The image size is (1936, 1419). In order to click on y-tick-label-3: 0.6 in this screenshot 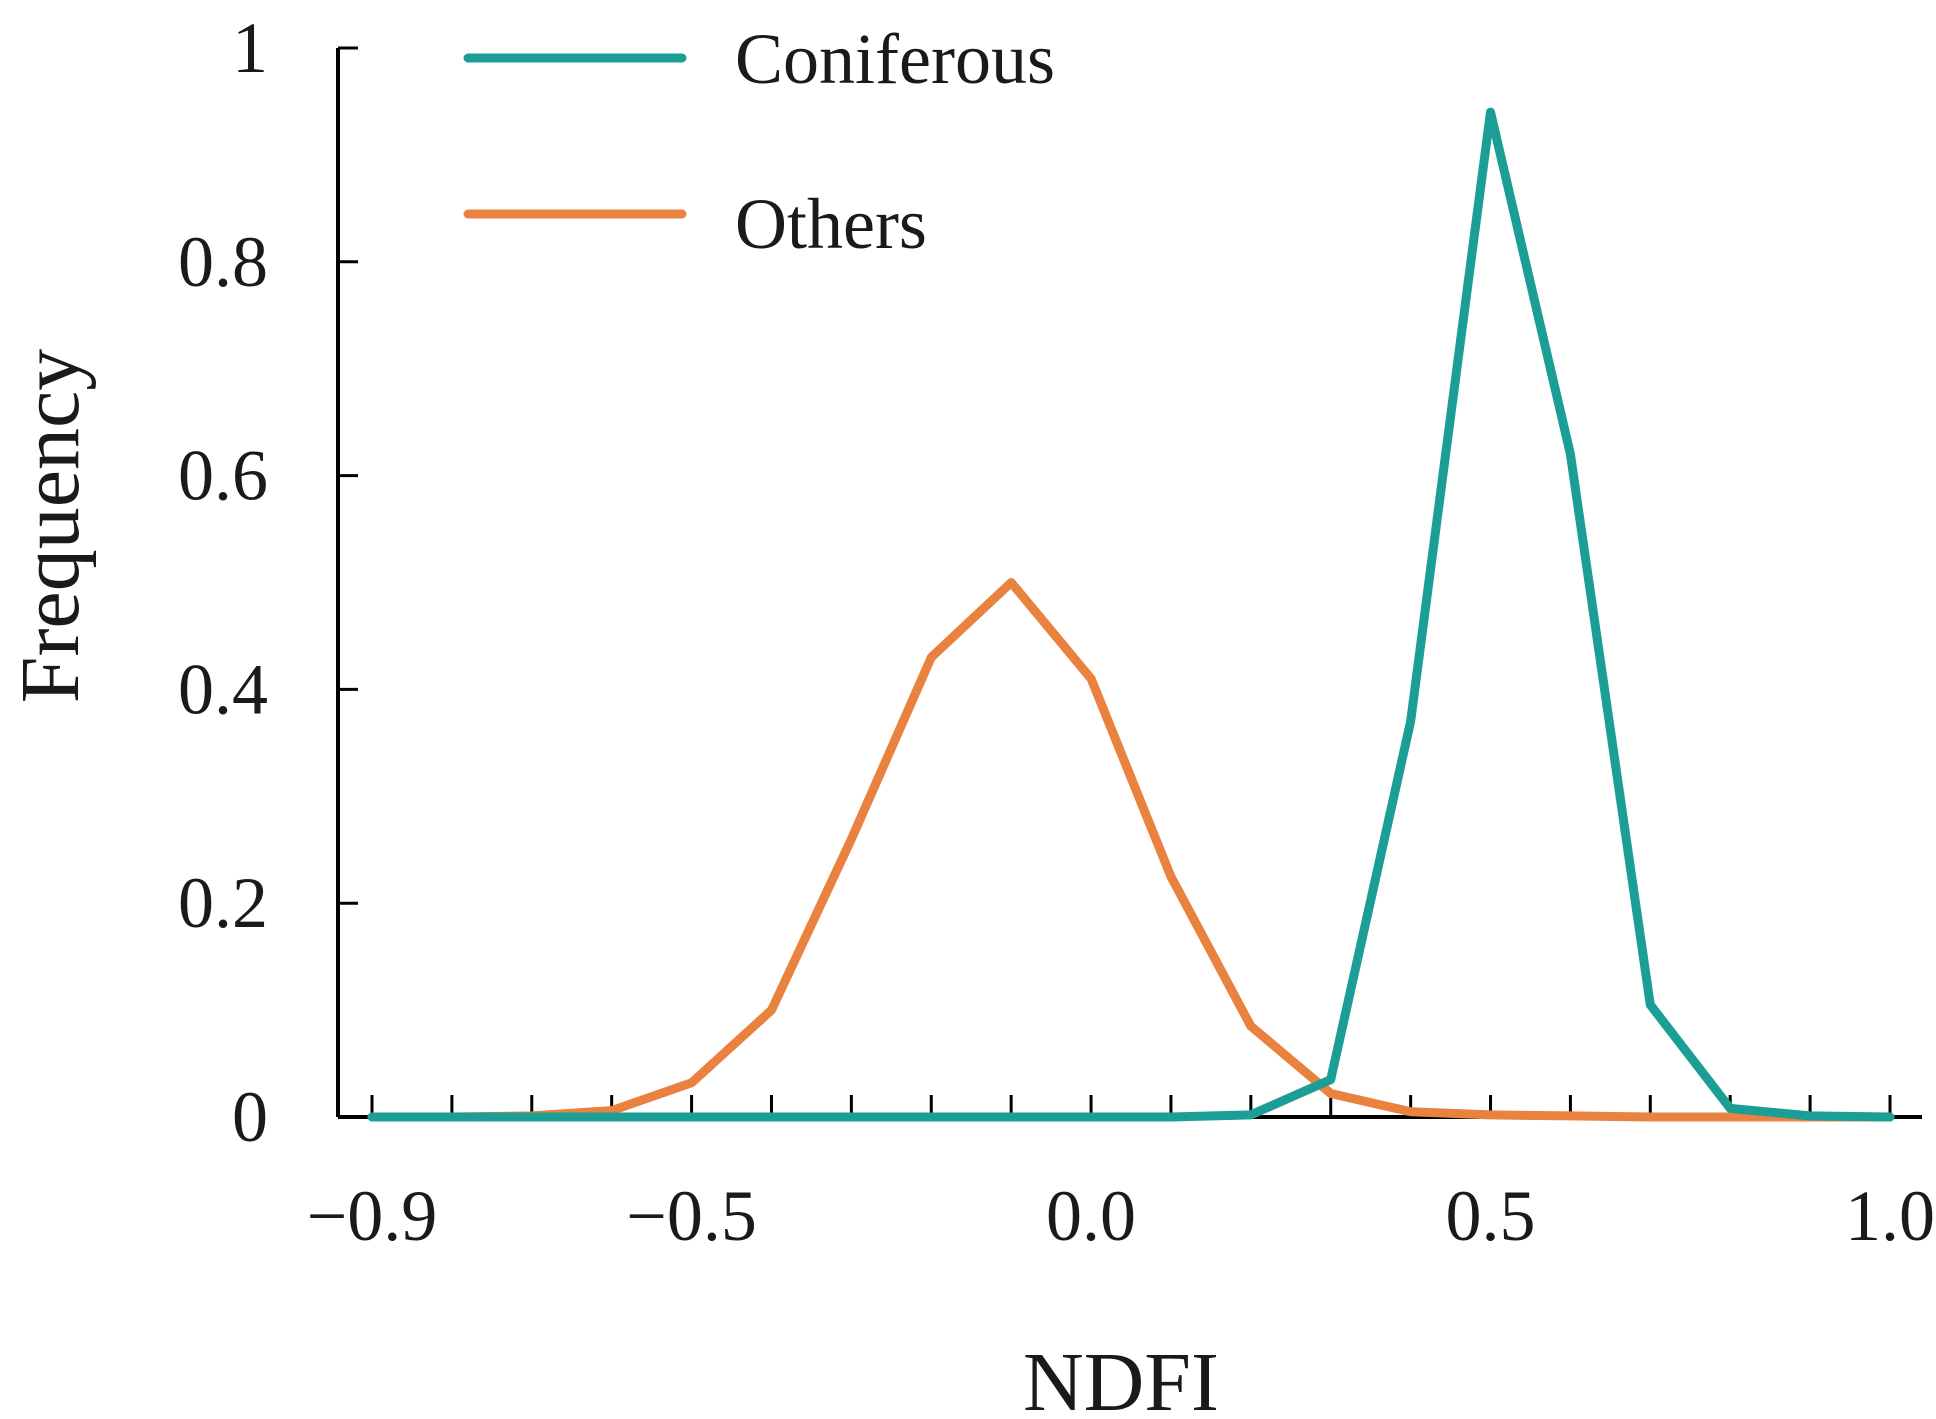, I will do `click(223, 476)`.